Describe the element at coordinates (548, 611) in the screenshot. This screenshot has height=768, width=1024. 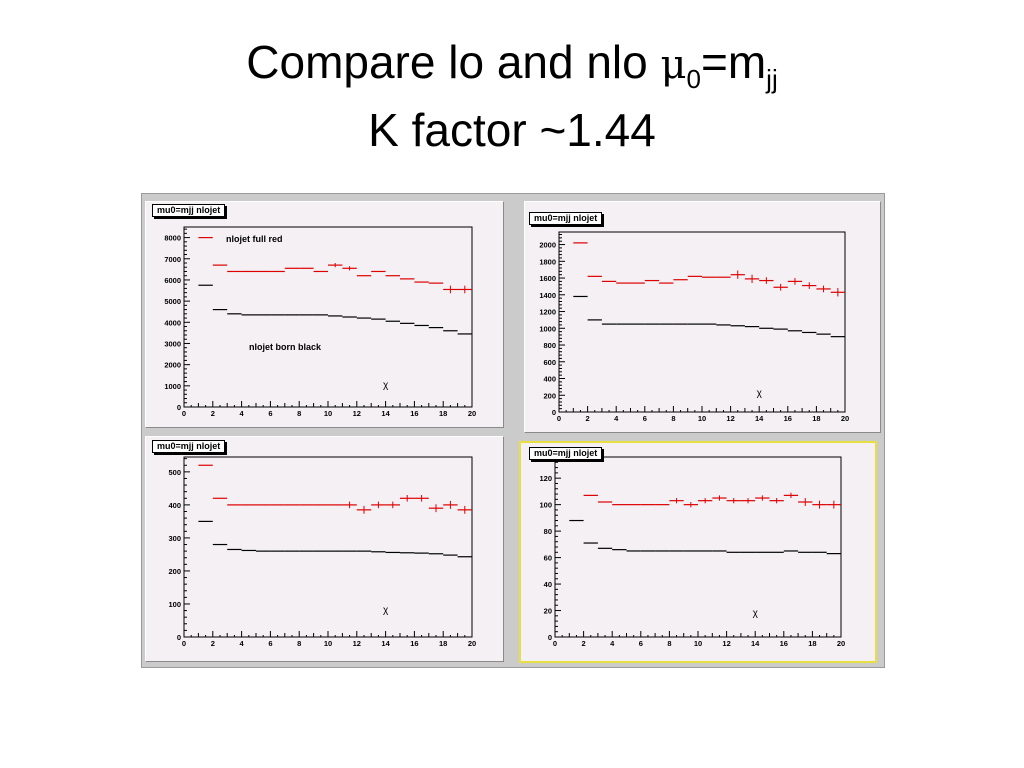
I see `y-tick-label: 20` at that location.